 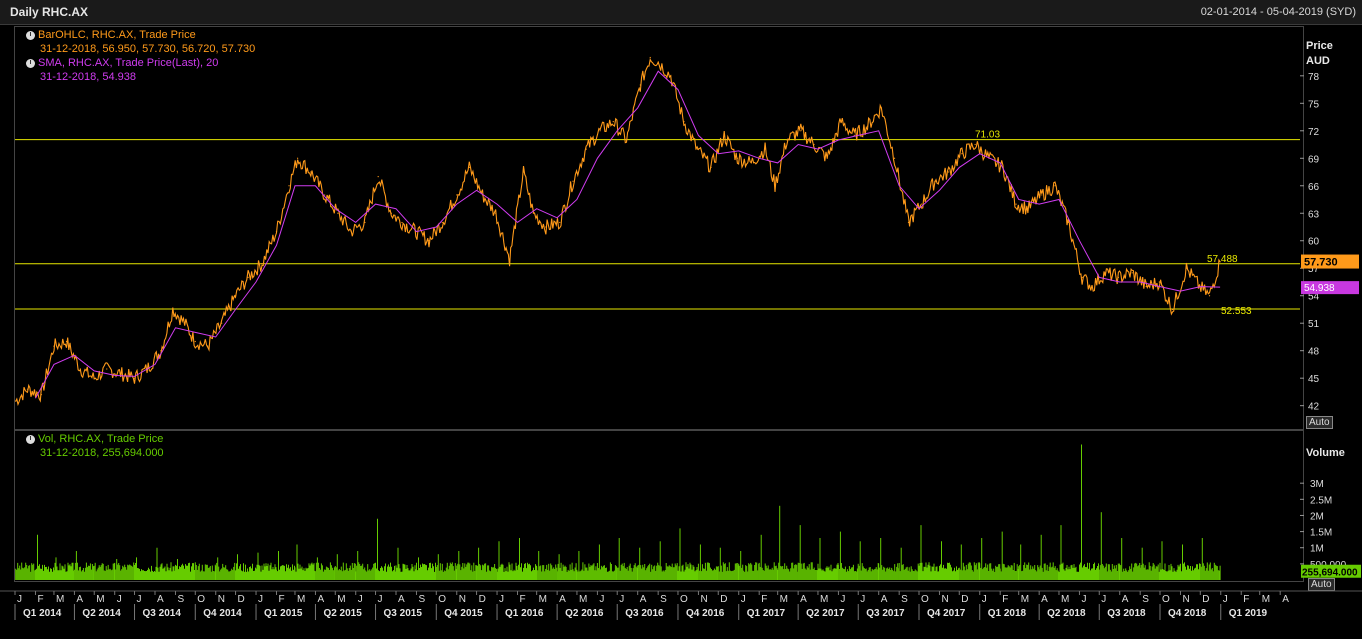 I want to click on legend-bar-label: BarOHLC, RHC.AX, Trade Price, so click(x=117, y=35).